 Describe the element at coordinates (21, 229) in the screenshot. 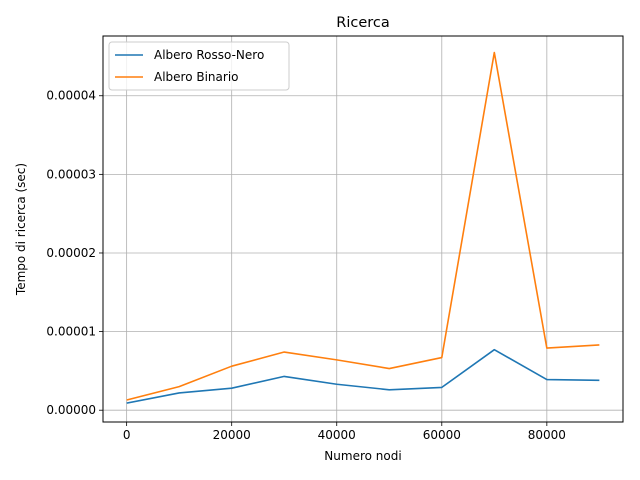

I see `y-axis-label: Tempo di ricerca (sec)` at that location.